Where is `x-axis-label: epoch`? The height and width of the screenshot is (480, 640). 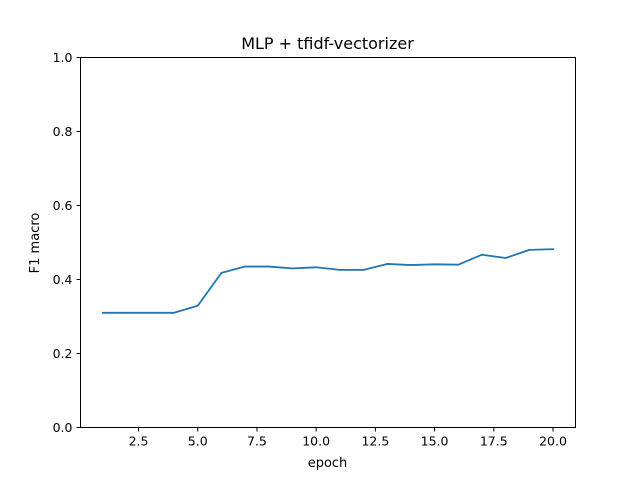 x-axis-label: epoch is located at coordinates (328, 463).